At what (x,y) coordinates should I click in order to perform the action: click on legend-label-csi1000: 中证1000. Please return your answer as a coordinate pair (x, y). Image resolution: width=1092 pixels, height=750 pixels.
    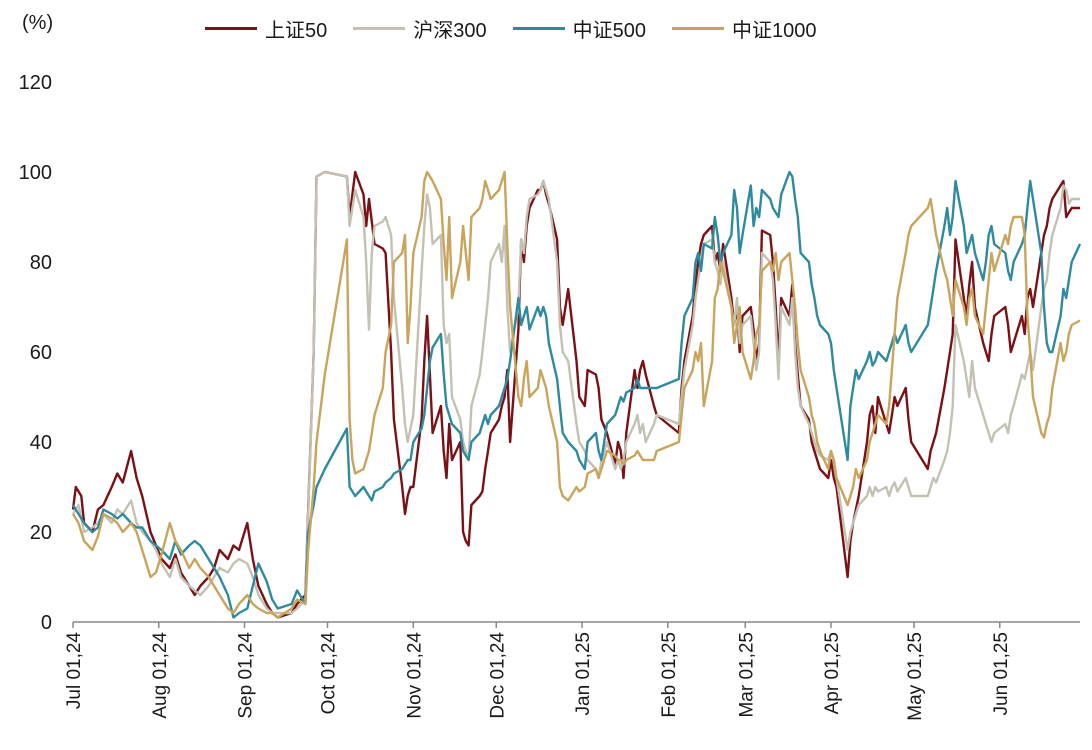
    Looking at the image, I should click on (774, 31).